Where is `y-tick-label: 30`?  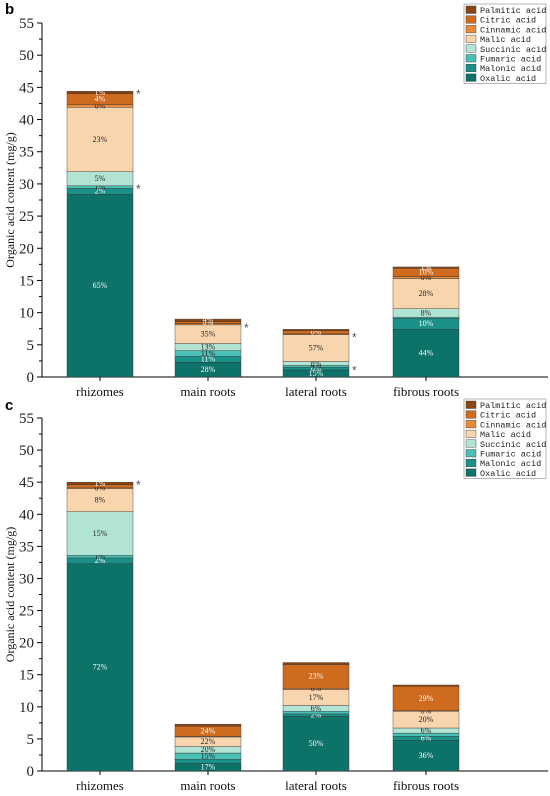
y-tick-label: 30 is located at coordinates (26, 185).